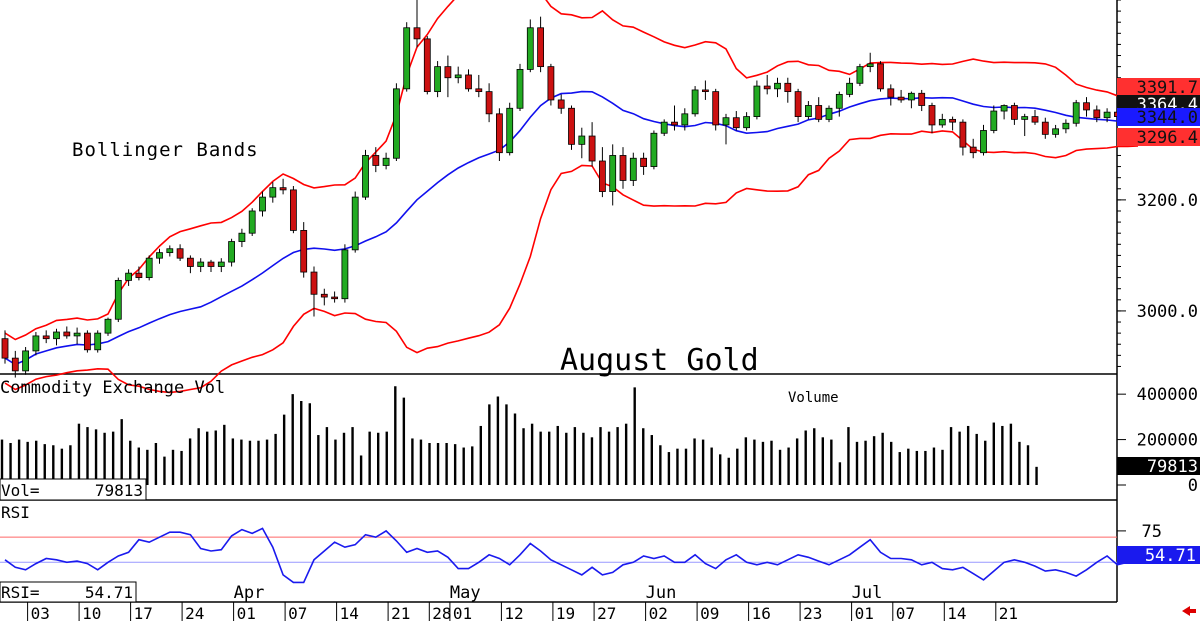 The image size is (1200, 621). What do you see at coordinates (441, 612) in the screenshot?
I see `date-tick-label: 28` at bounding box center [441, 612].